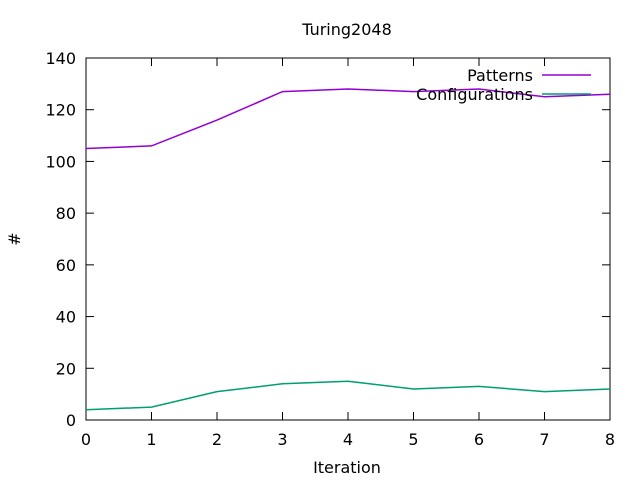  Describe the element at coordinates (479, 439) in the screenshot. I see `x-tick-label: 6` at that location.